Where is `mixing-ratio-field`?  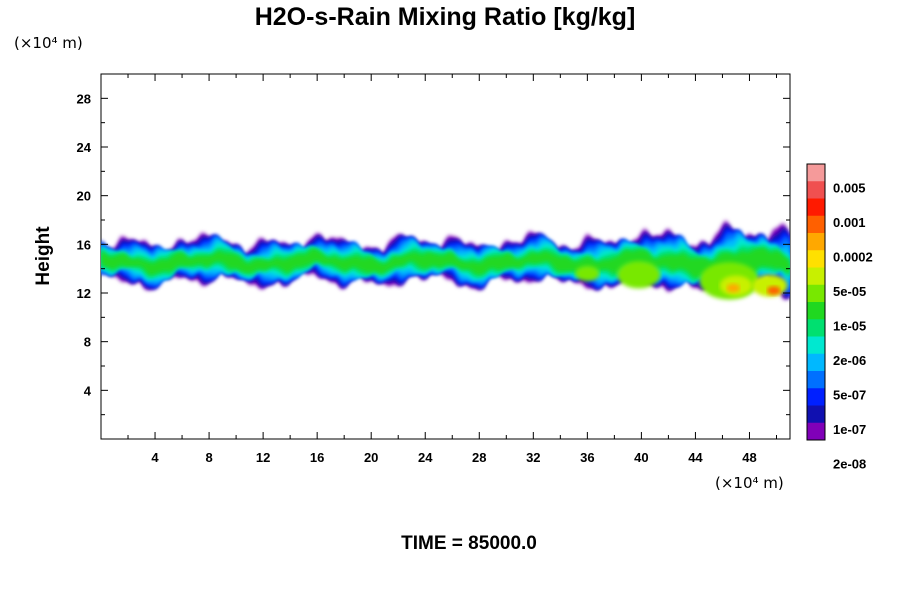
mixing-ratio-field is located at coordinates (445, 260).